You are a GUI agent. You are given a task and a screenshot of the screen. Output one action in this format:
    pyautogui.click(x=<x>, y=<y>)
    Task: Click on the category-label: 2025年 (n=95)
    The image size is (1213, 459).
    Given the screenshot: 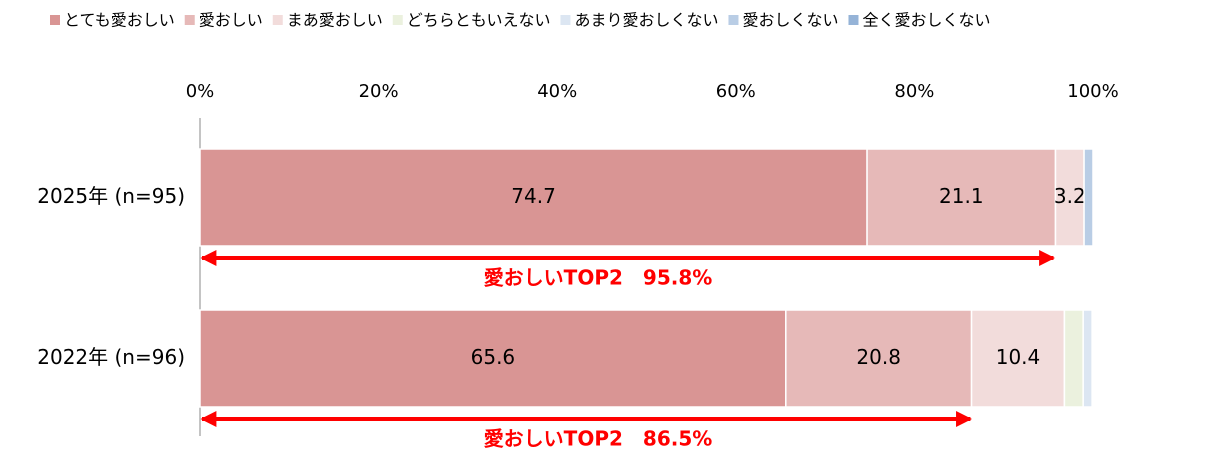 What is the action you would take?
    pyautogui.click(x=111, y=196)
    